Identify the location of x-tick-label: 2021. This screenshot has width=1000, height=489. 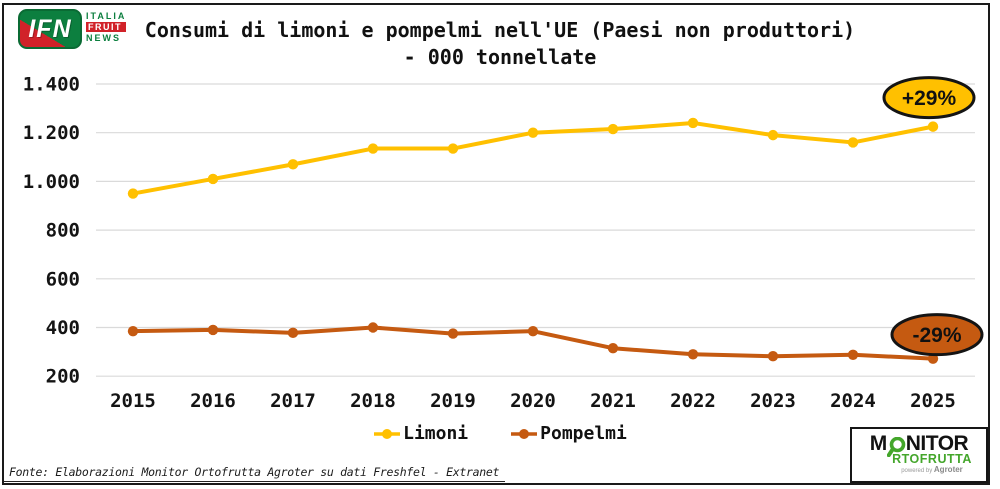
(613, 401).